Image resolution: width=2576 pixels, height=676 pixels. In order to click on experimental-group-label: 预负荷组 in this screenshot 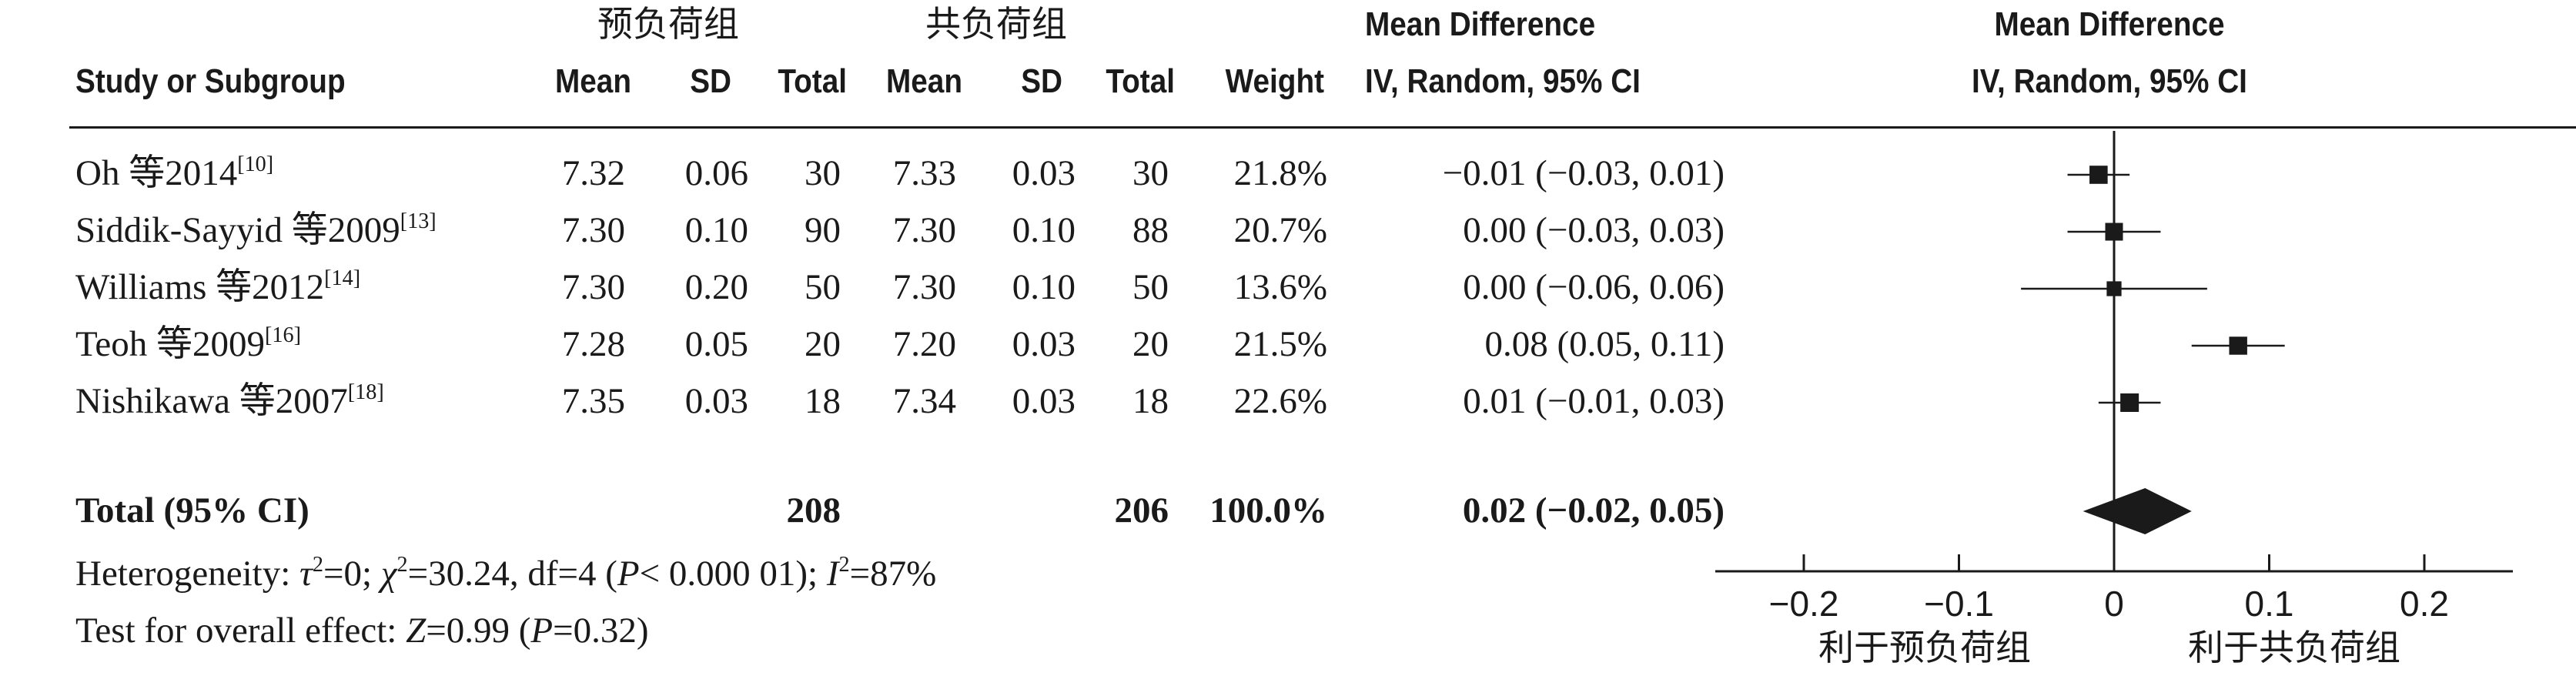, I will do `click(668, 24)`.